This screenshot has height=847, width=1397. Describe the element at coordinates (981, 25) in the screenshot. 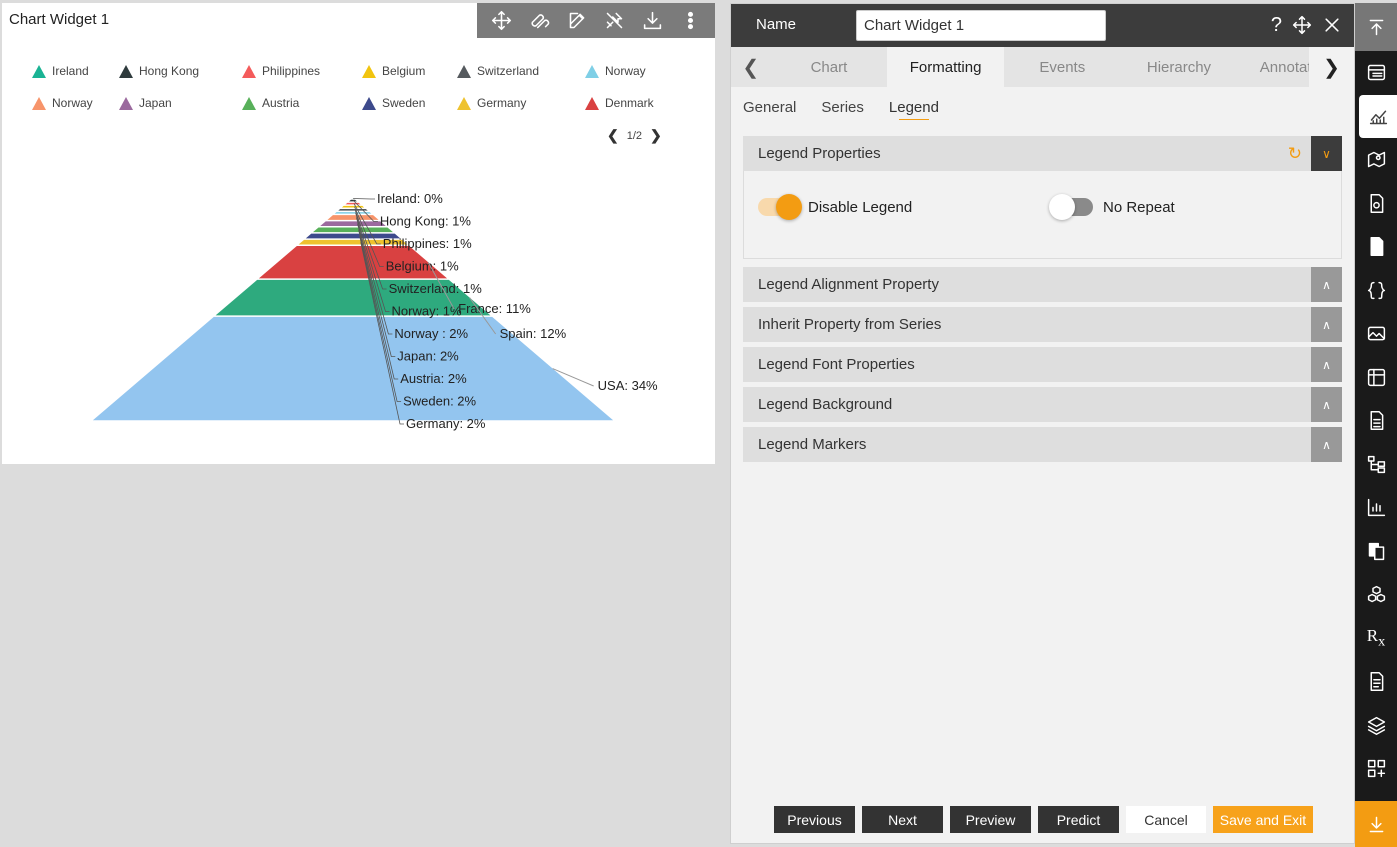

I see `name-input` at that location.